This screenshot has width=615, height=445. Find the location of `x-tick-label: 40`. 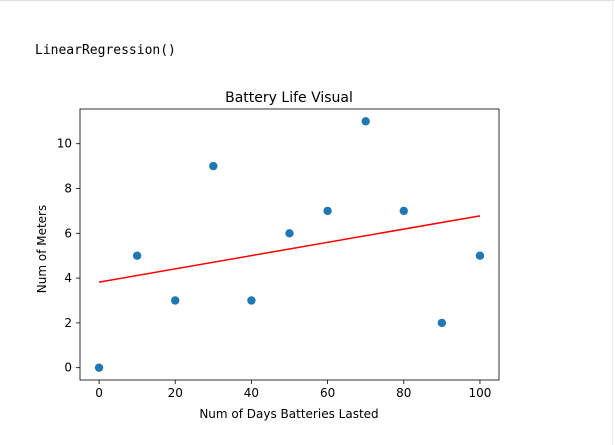

x-tick-label: 40 is located at coordinates (251, 393).